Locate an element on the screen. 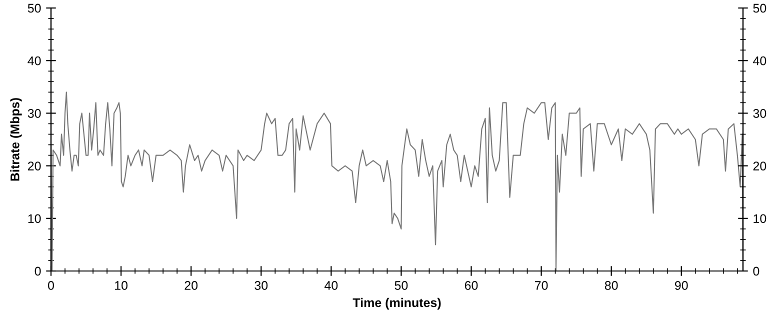 The image size is (773, 321). y2-tick-label: 30 is located at coordinates (759, 113).